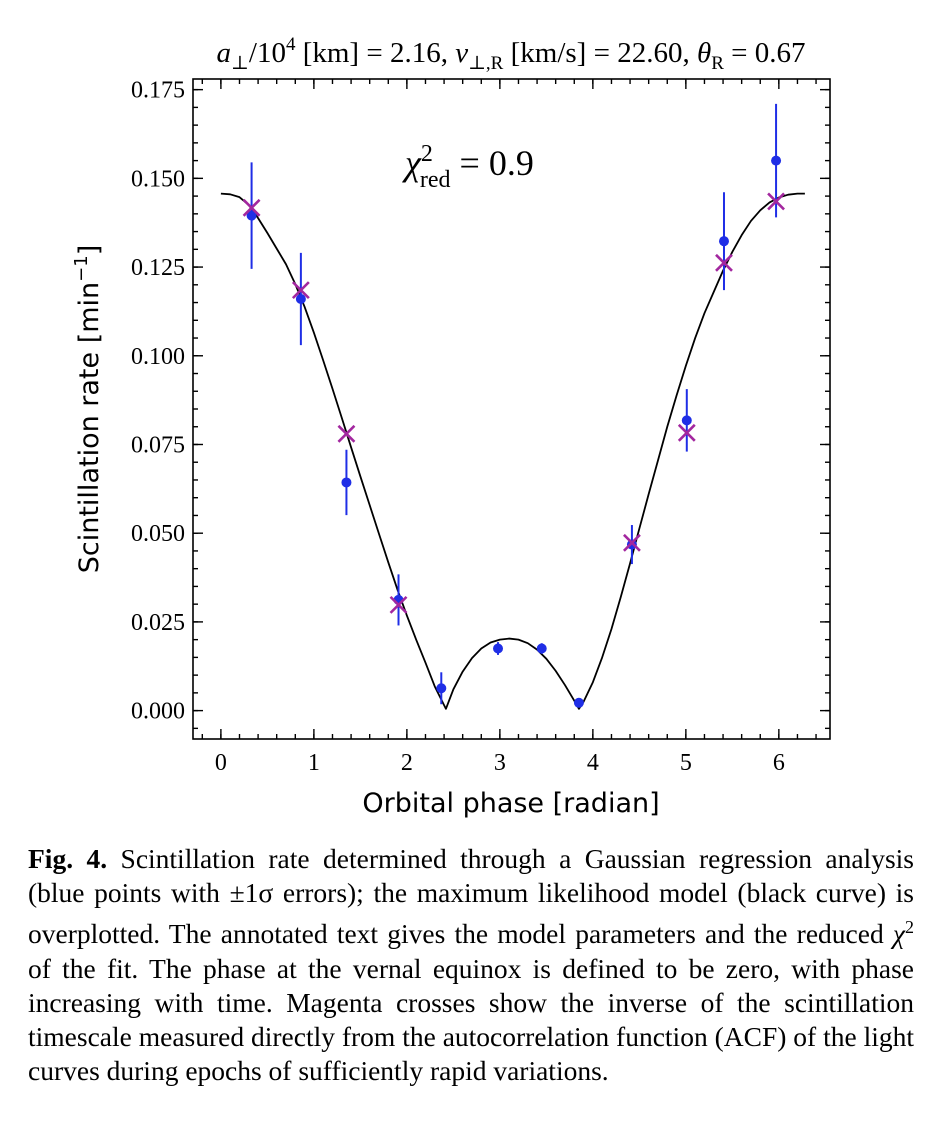 This screenshot has height=1148, width=938. I want to click on y-tick-label: 0.125, so click(158, 268).